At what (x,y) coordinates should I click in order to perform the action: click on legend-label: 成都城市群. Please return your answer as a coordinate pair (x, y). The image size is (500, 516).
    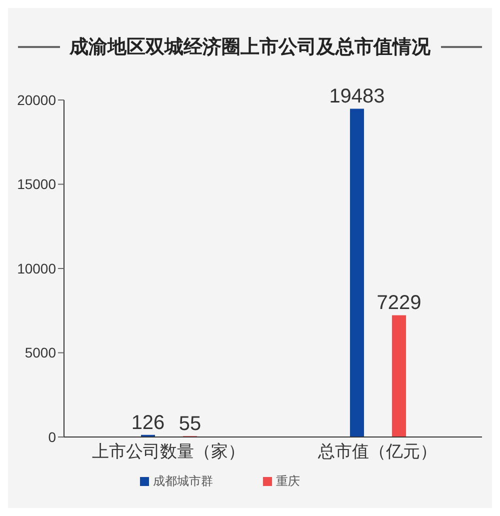
    Looking at the image, I should click on (183, 481).